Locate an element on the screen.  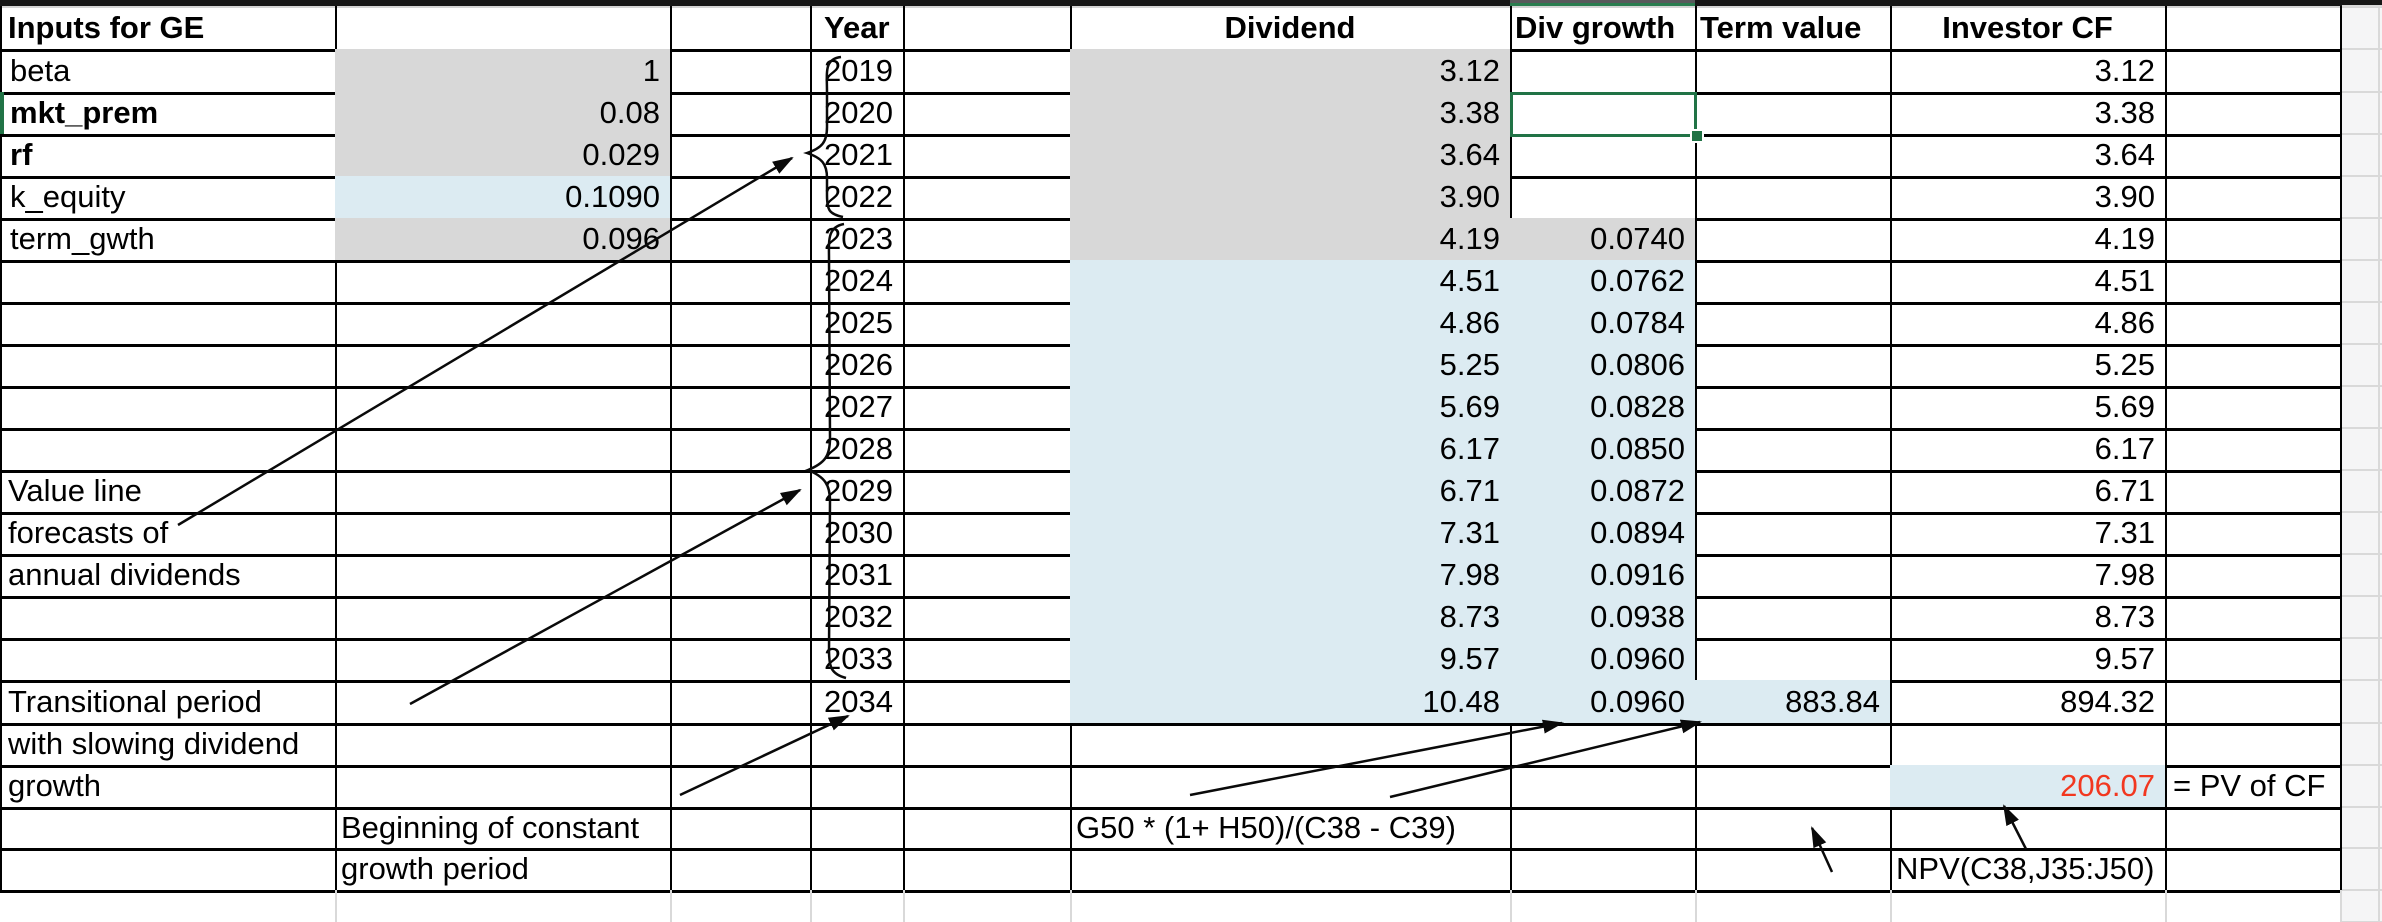
grid-cell-r9-c1 is located at coordinates (503, 408).